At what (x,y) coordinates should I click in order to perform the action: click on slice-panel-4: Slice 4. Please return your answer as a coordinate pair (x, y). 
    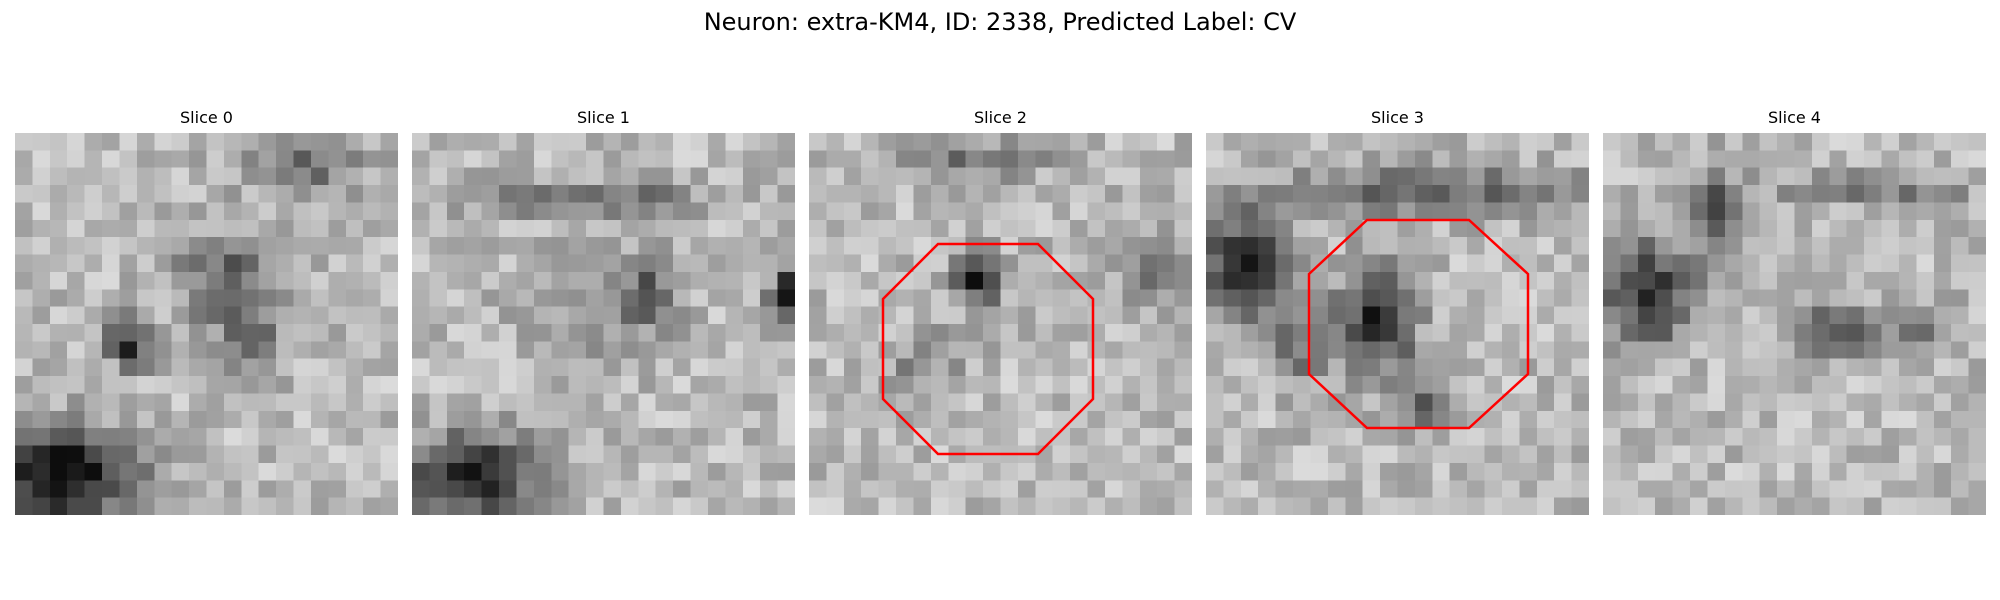
    Looking at the image, I should click on (1794, 311).